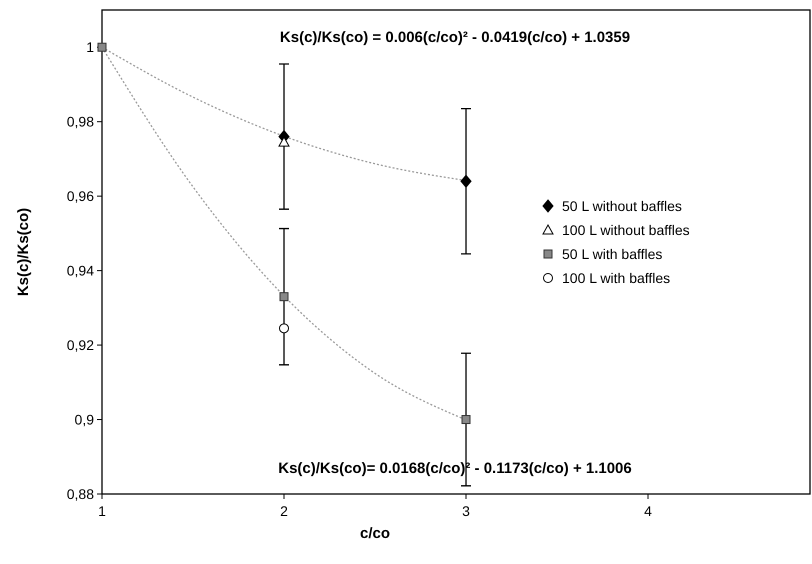 The image size is (812, 564). What do you see at coordinates (84, 419) in the screenshot?
I see `y-tick-label: 0,9` at bounding box center [84, 419].